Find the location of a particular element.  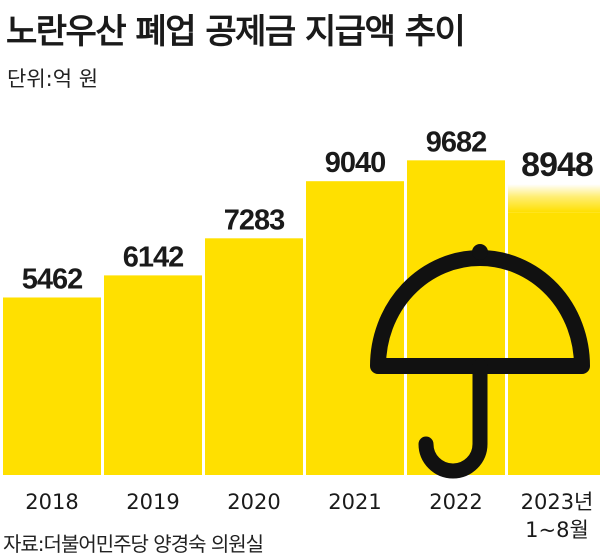

value-label-5: 8948 is located at coordinates (557, 165).